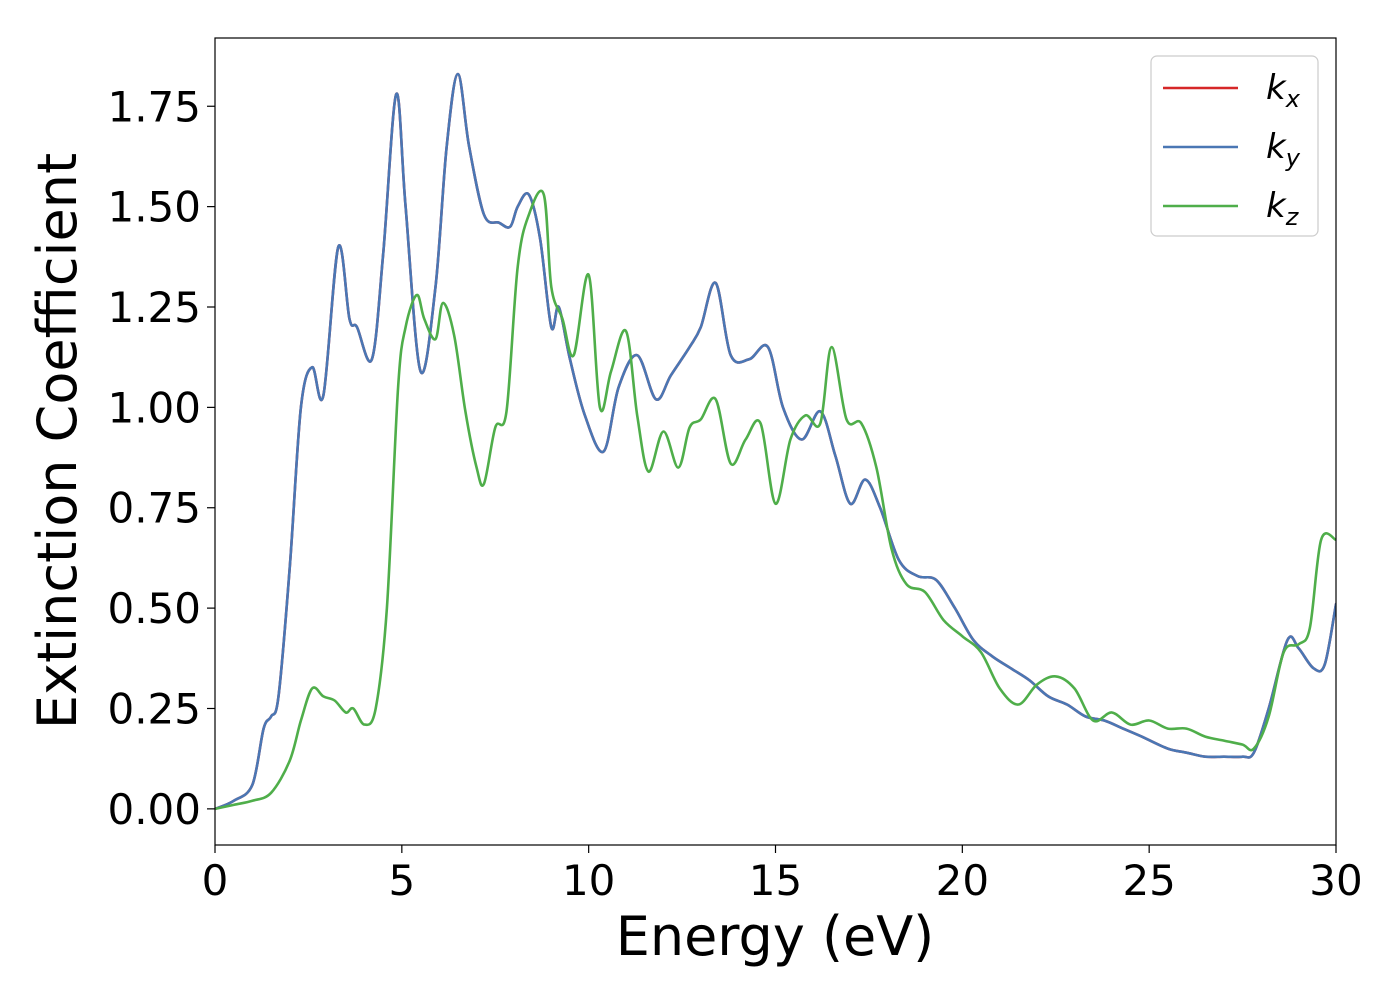 The image size is (1400, 1000). I want to click on x-axis-ticks: 0 5 10 15 20 25 30, so click(782, 875).